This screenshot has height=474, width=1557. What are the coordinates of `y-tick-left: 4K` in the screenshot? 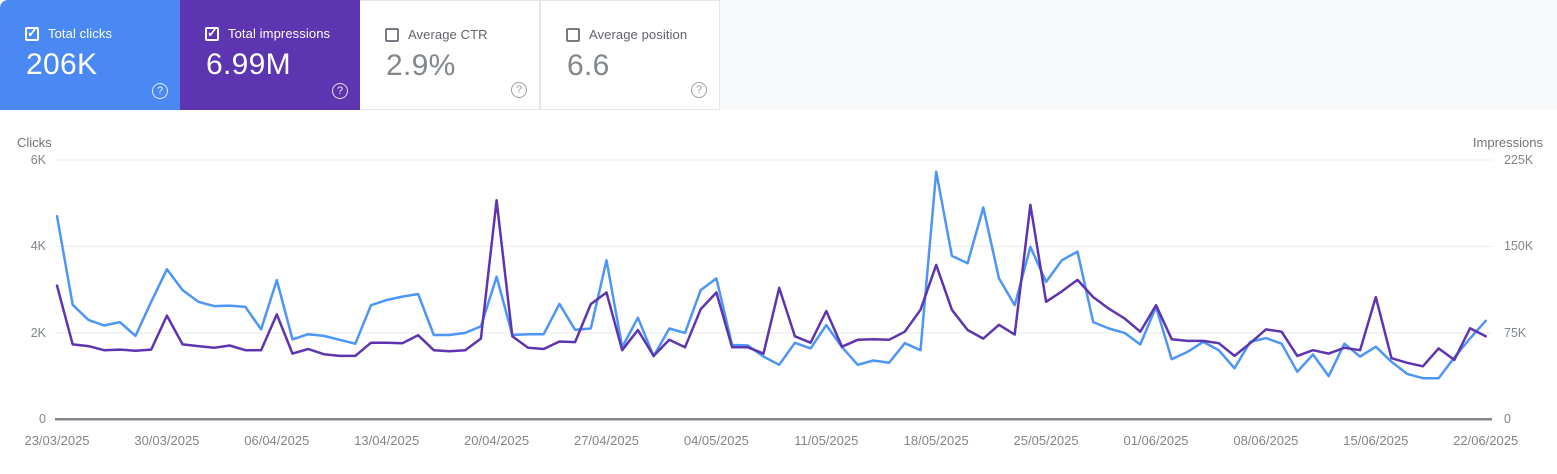 It's located at (38, 246).